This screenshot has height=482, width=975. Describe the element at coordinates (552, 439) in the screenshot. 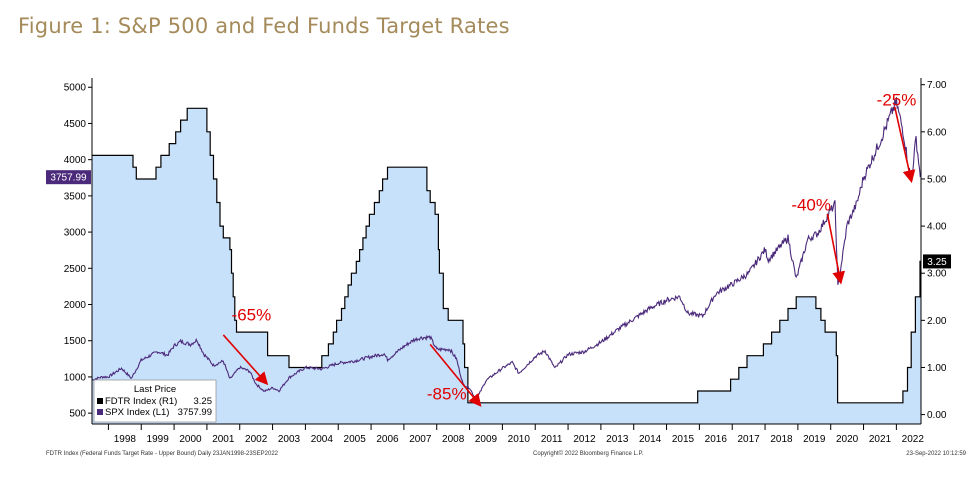

I see `x-tick-label: 2011` at that location.